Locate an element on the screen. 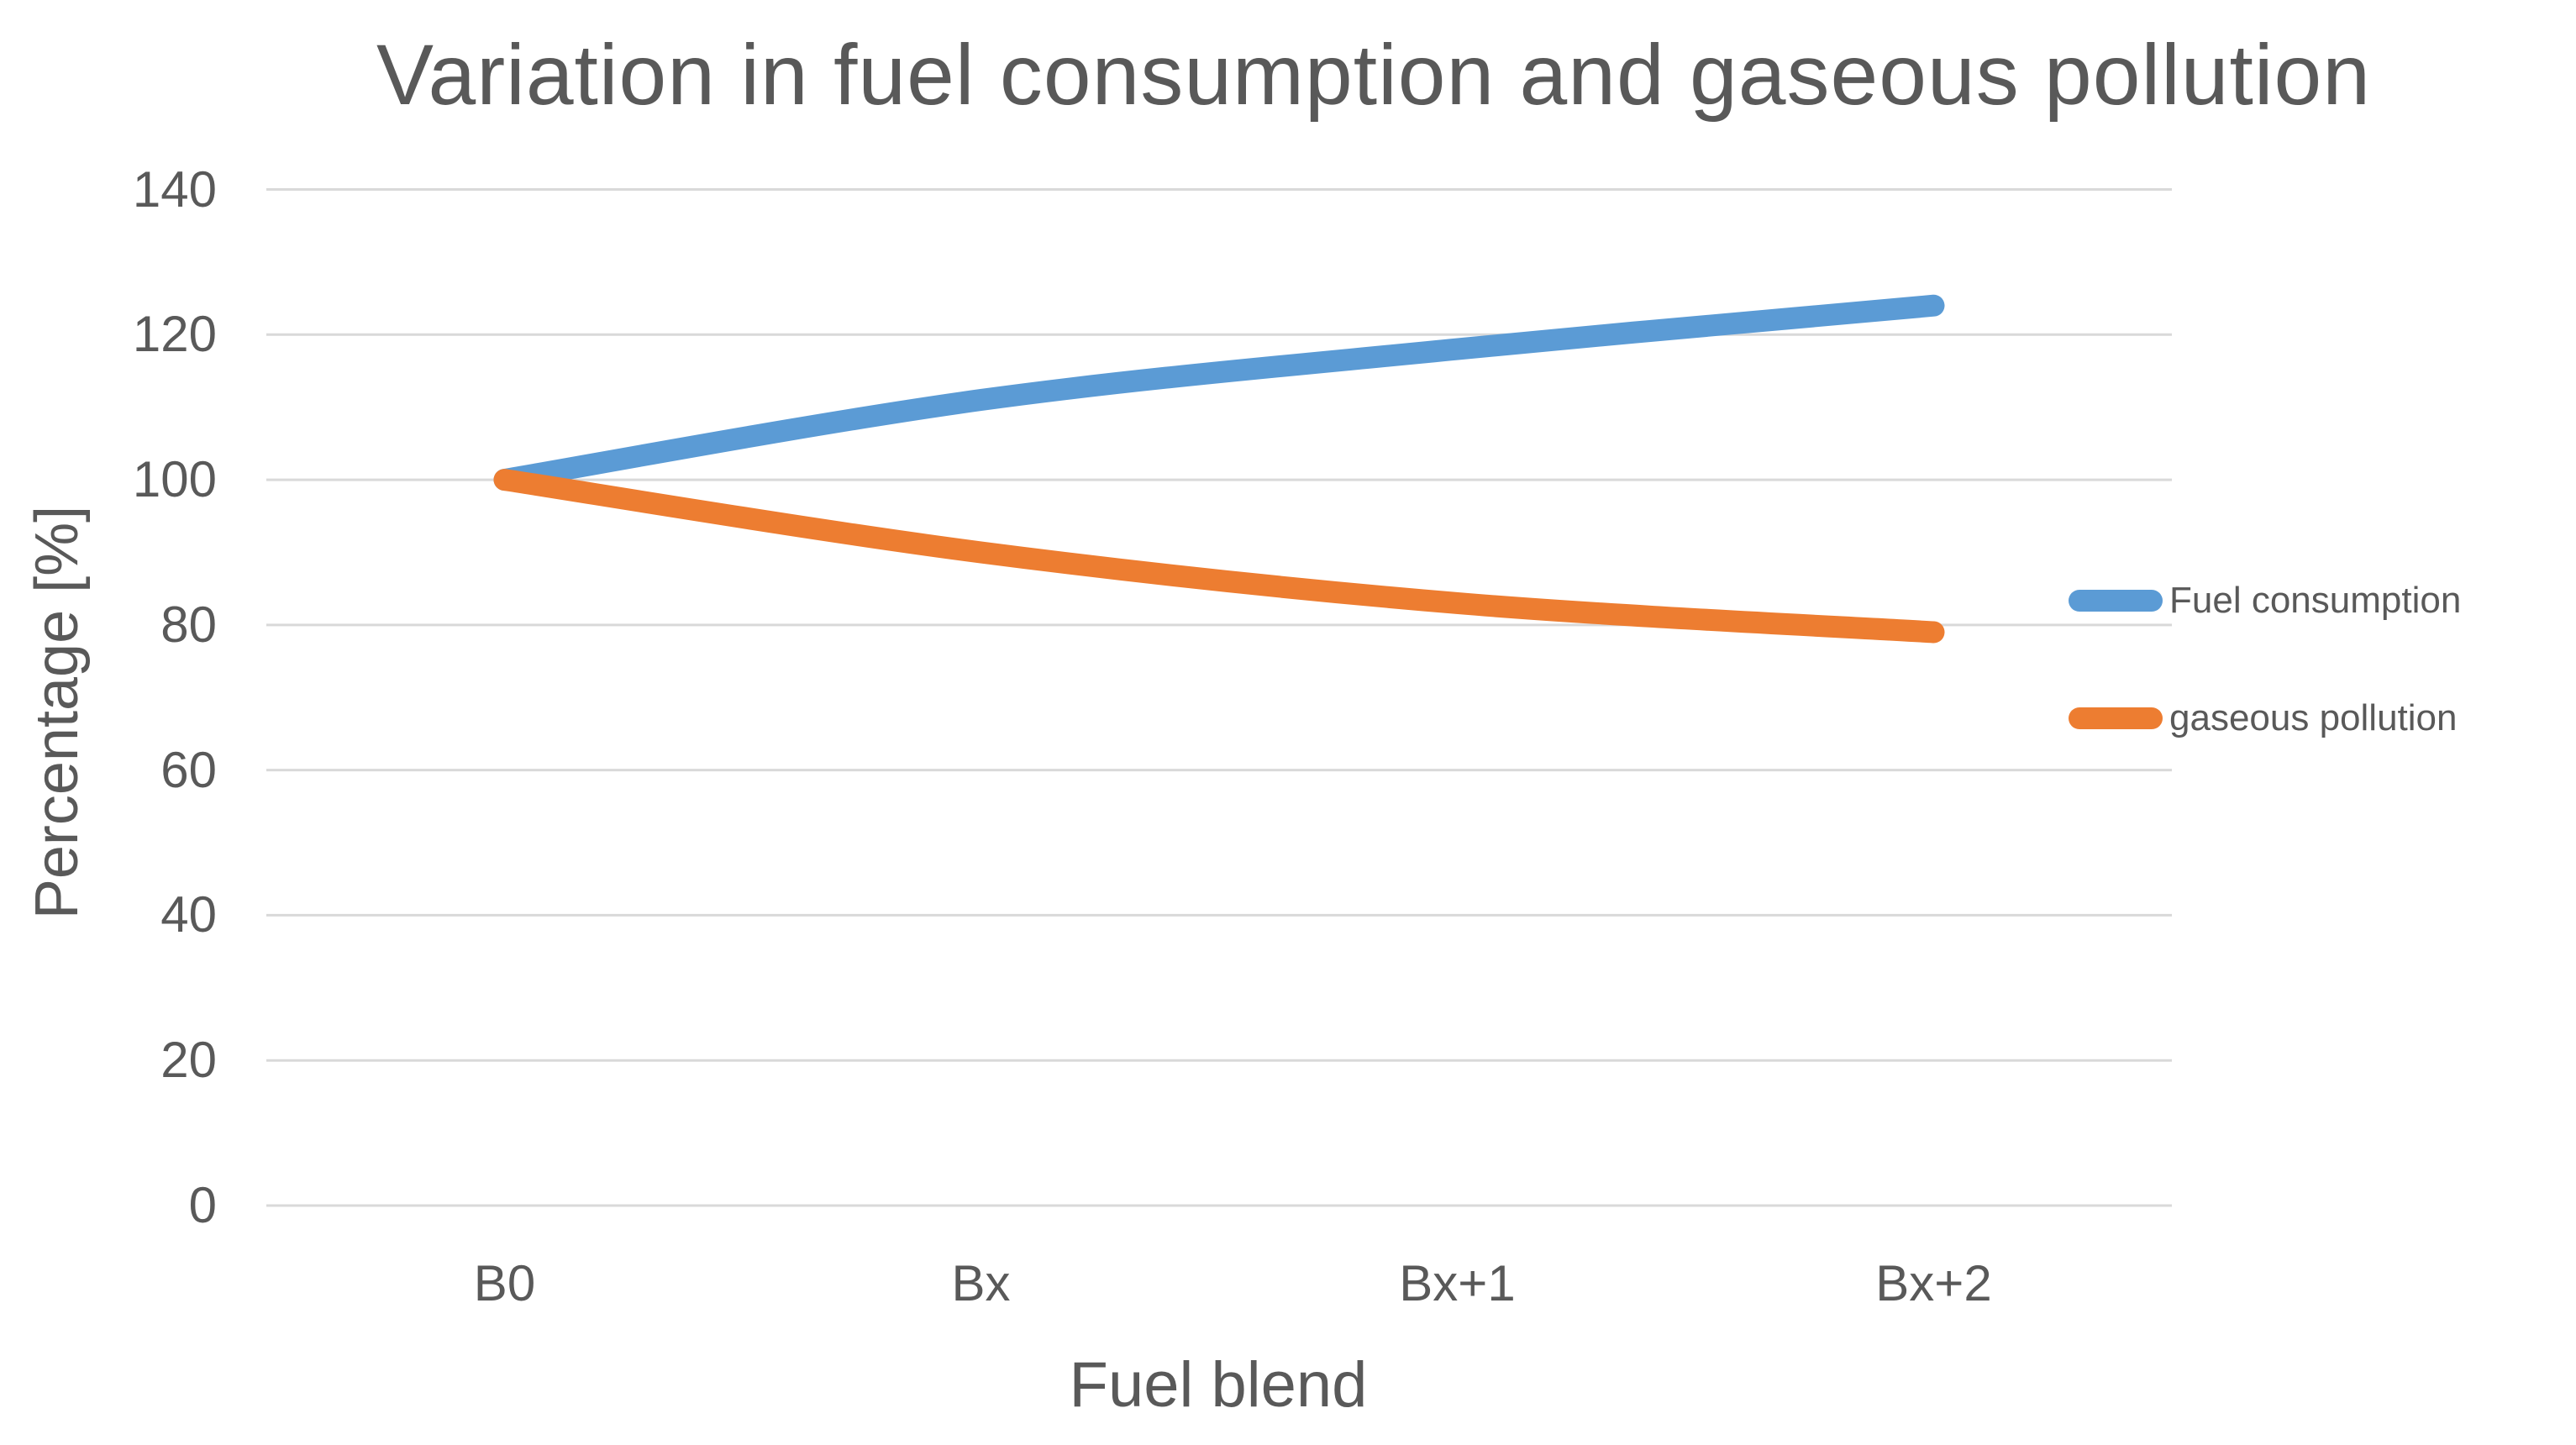 The image size is (2576, 1445). x-tick-label-Bx+2: Bx+2 is located at coordinates (1933, 1283).